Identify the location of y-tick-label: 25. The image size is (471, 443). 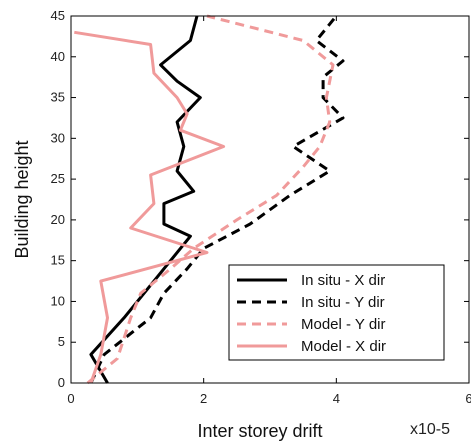
(58, 178).